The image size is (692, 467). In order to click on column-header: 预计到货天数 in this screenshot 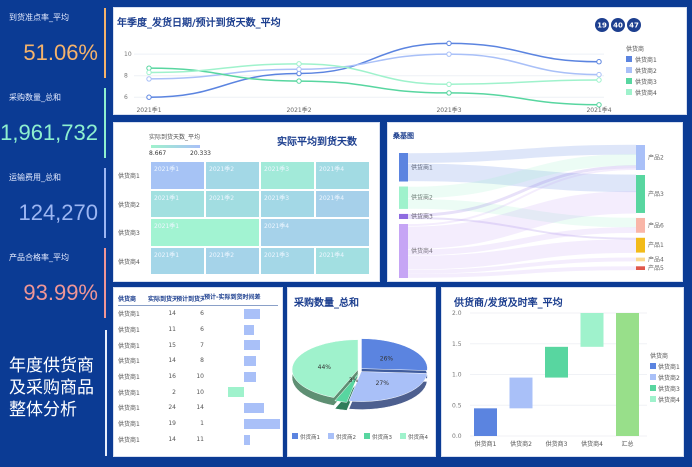, I will do `click(190, 299)`.